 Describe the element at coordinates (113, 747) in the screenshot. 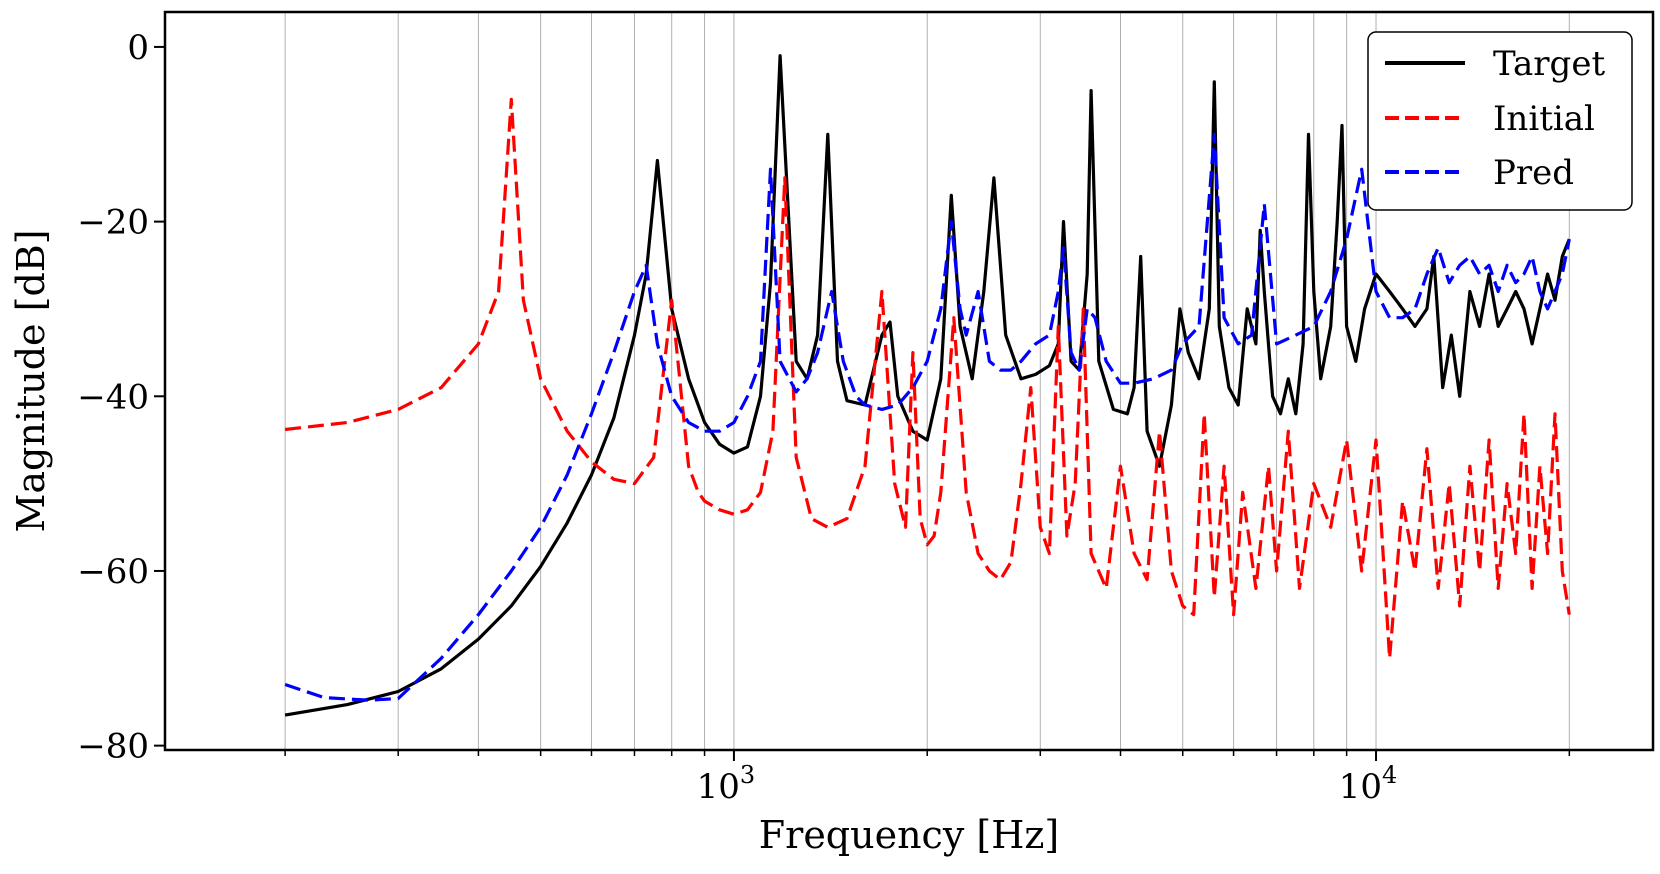

I see `y-tick-label: −80` at that location.